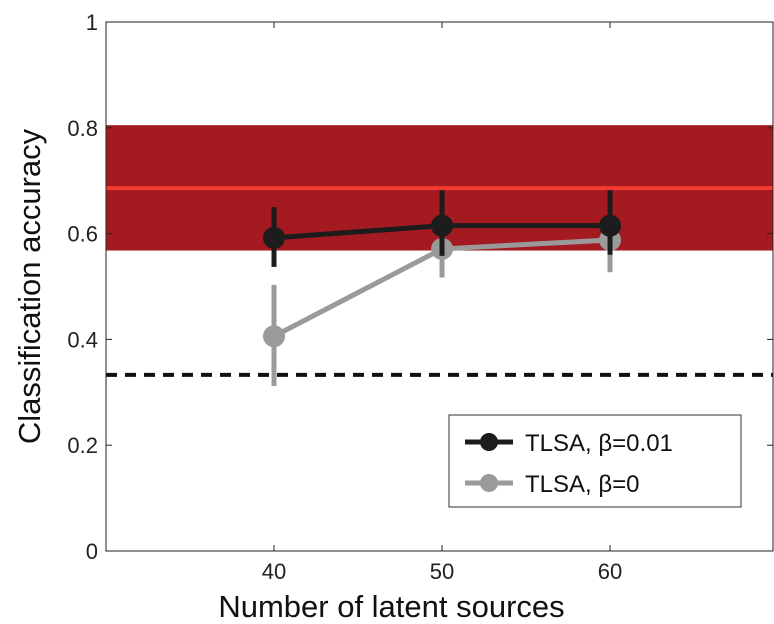 The image size is (774, 624). I want to click on series-layer, so click(442, 288).